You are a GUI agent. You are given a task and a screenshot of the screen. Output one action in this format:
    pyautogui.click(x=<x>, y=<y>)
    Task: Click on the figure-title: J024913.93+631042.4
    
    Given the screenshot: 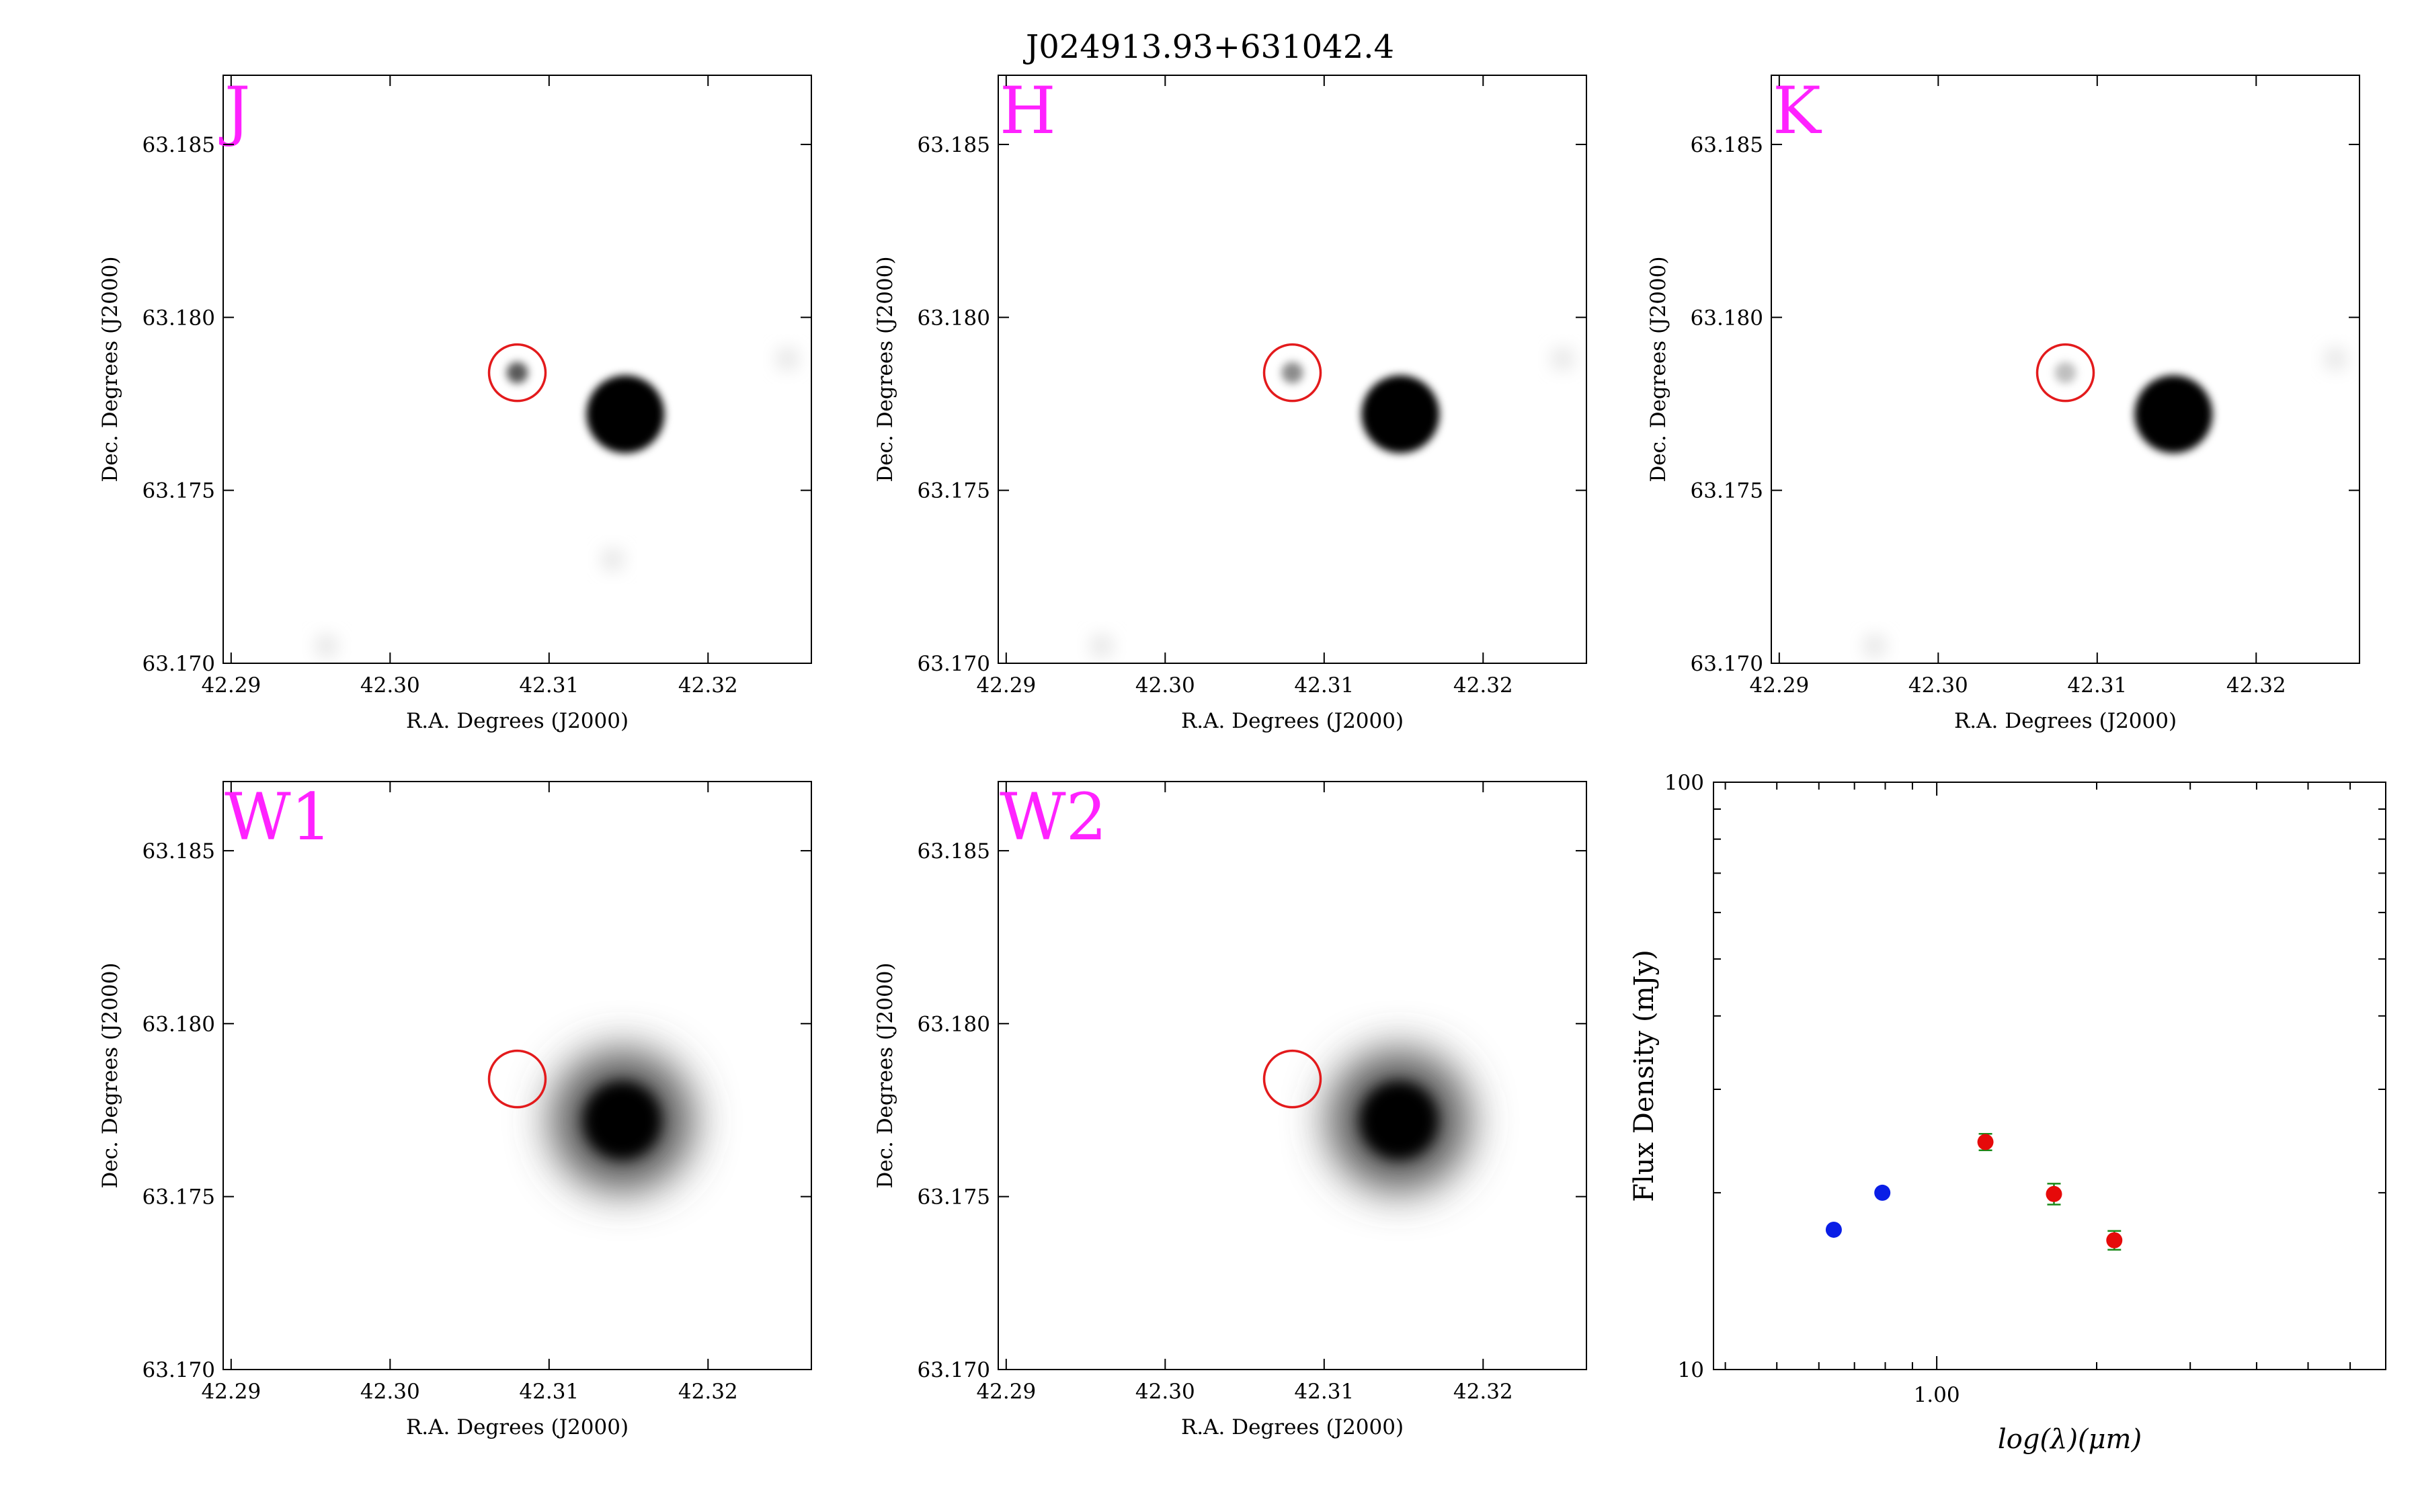 What is the action you would take?
    pyautogui.click(x=1208, y=47)
    